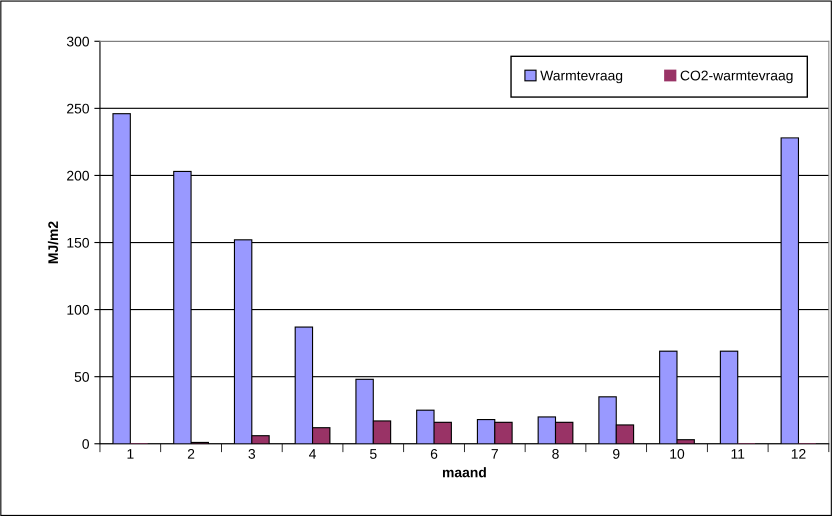 The width and height of the screenshot is (833, 516). Describe the element at coordinates (252, 453) in the screenshot. I see `x-tick-label: 3` at that location.